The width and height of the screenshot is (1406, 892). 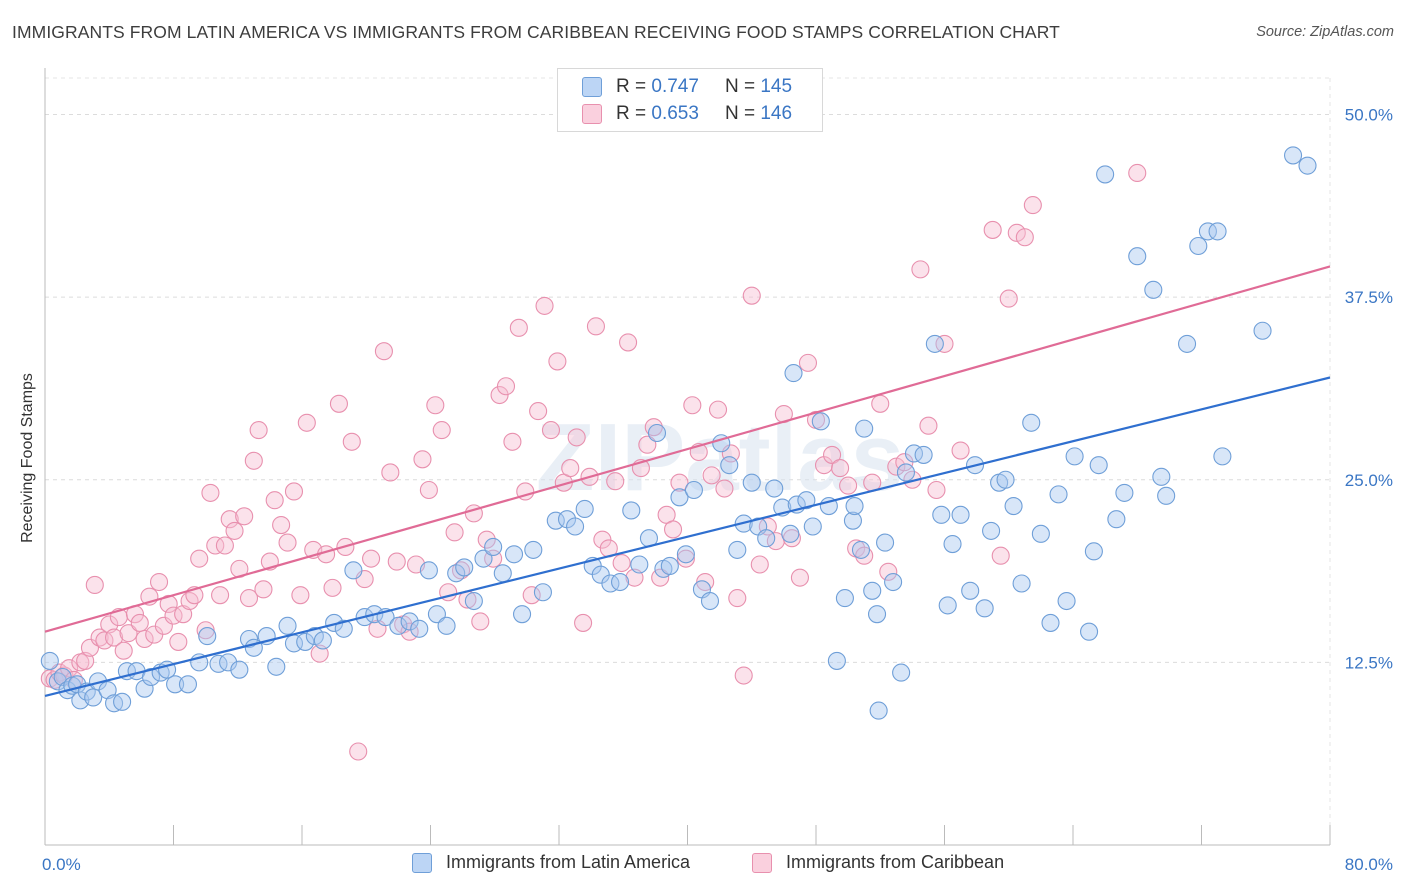 What do you see at coordinates (895, 862) in the screenshot?
I see `bottom-legend-label: Immigrants from Caribbean` at bounding box center [895, 862].